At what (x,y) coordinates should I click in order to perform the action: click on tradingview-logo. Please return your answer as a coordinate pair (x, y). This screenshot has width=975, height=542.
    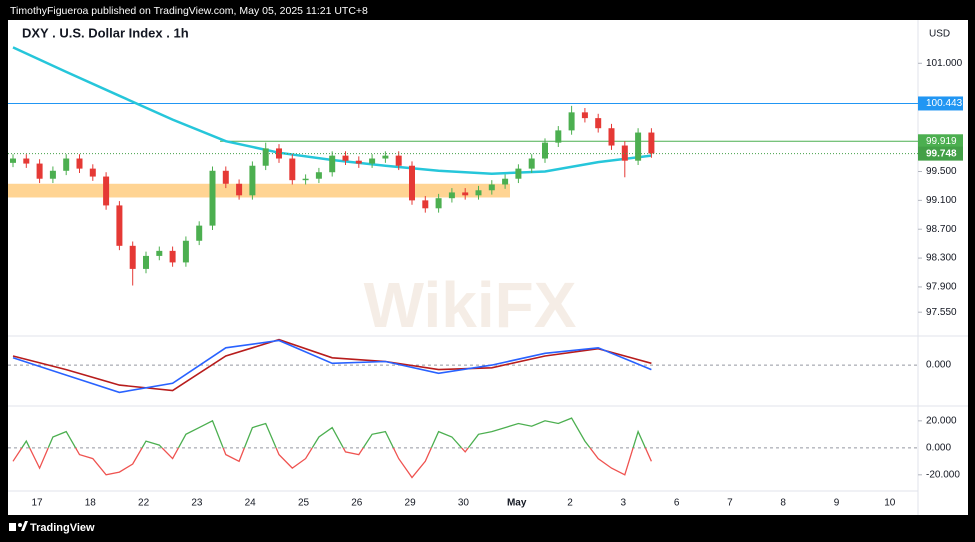
    Looking at the image, I should click on (18, 526).